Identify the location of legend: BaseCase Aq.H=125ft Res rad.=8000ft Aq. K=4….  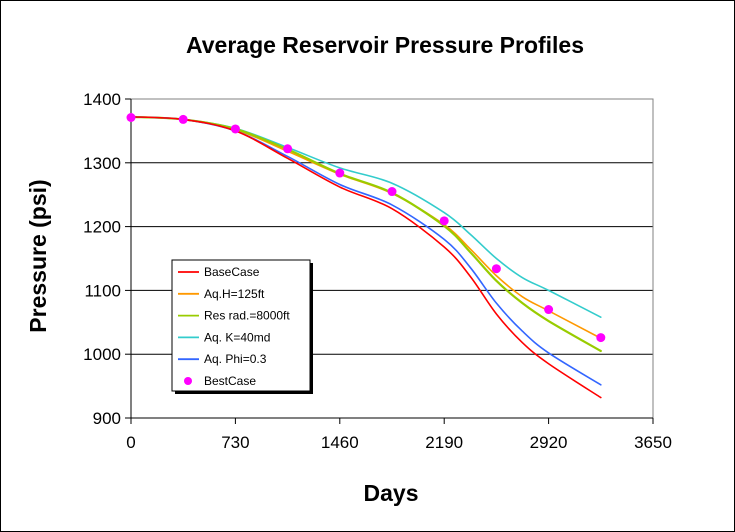
(242, 326).